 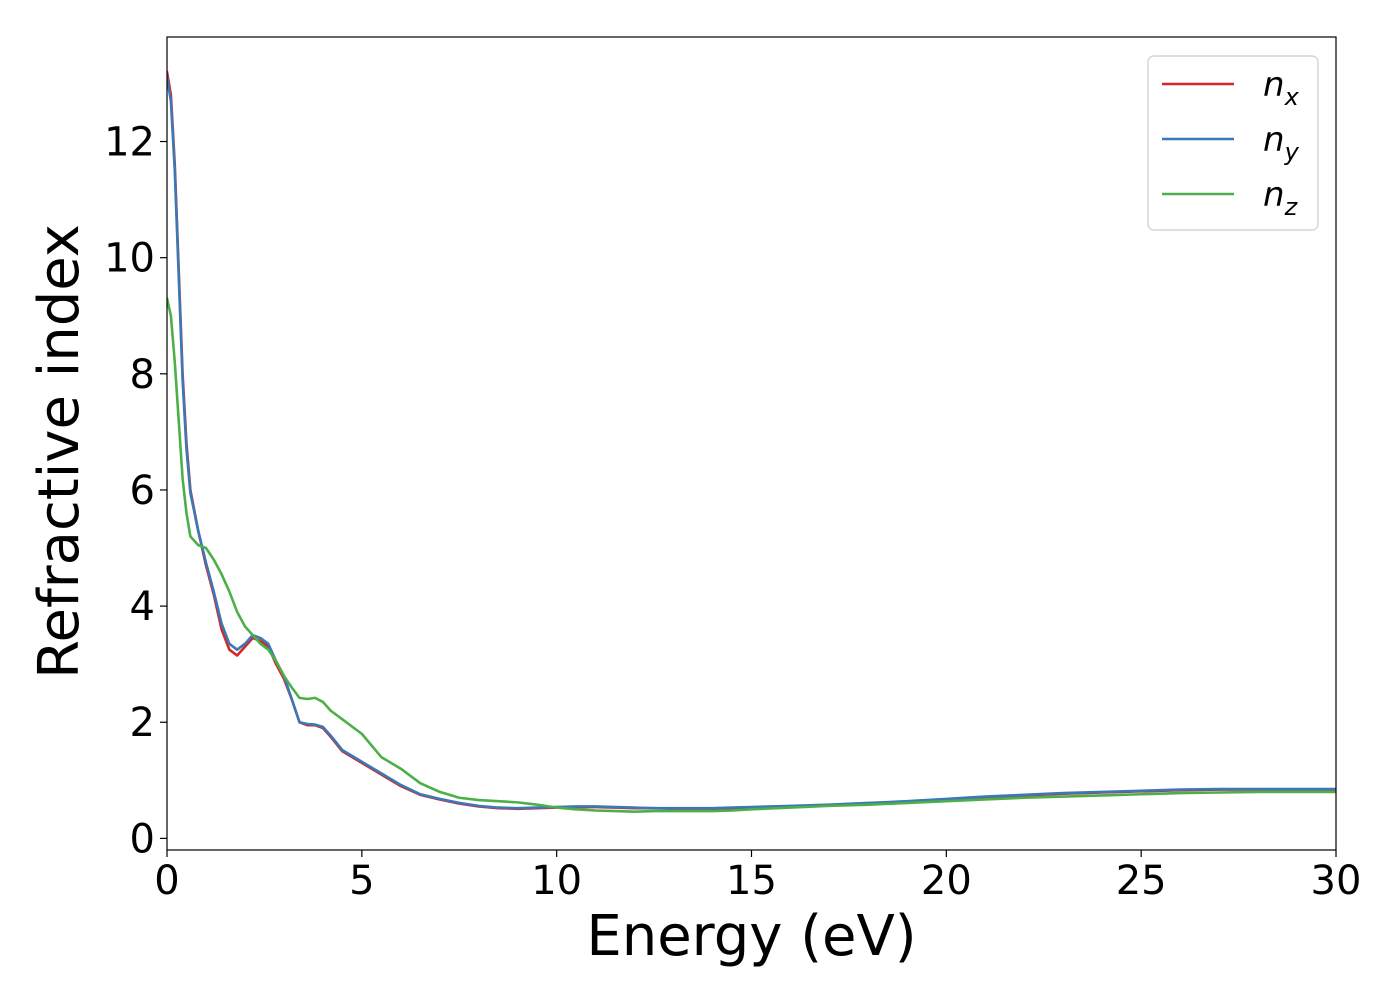 I want to click on x-tick-label: 15, so click(x=751, y=881).